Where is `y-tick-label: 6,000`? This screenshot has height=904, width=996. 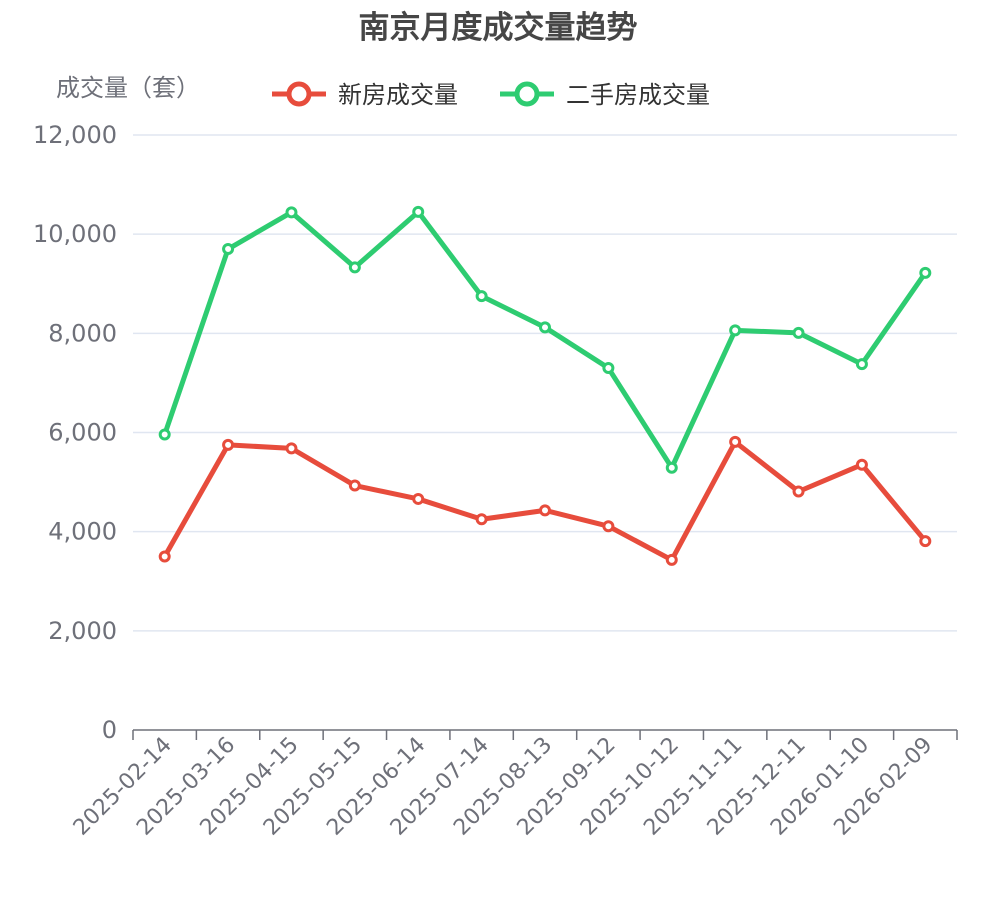 y-tick-label: 6,000 is located at coordinates (82, 433).